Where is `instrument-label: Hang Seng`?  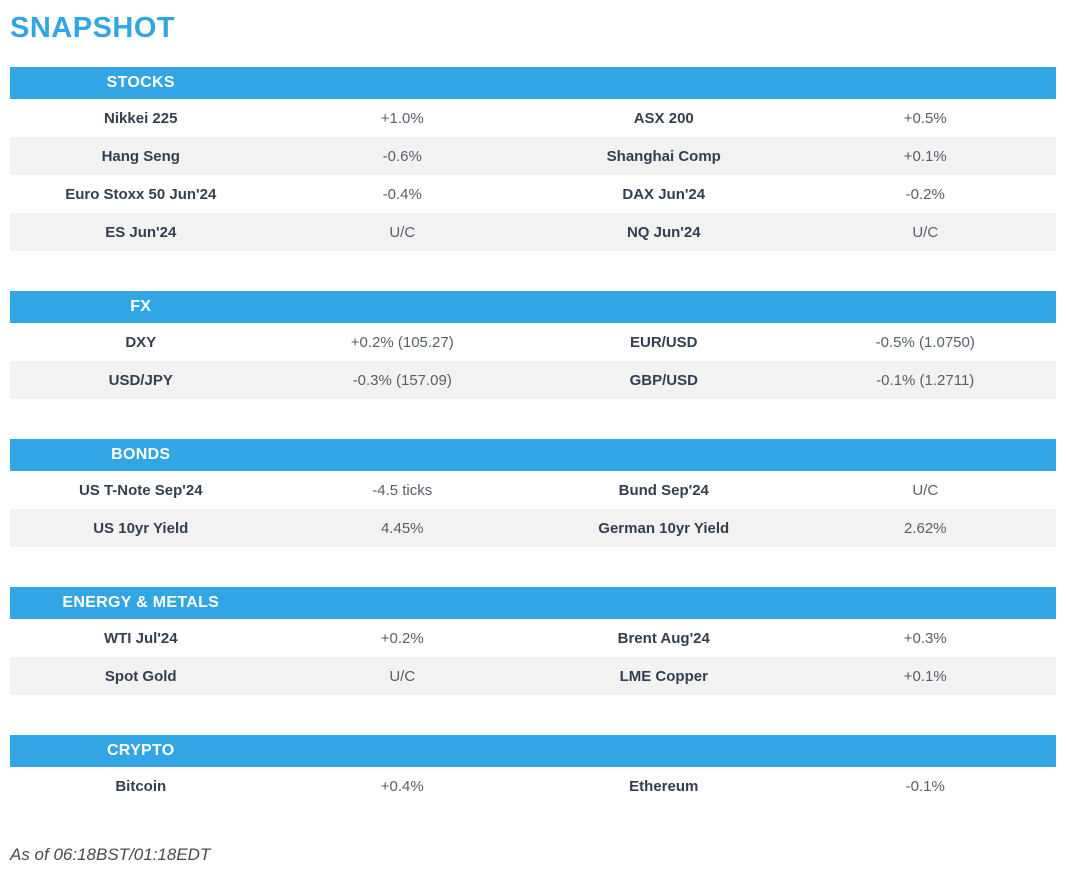
instrument-label: Hang Seng is located at coordinates (140, 156).